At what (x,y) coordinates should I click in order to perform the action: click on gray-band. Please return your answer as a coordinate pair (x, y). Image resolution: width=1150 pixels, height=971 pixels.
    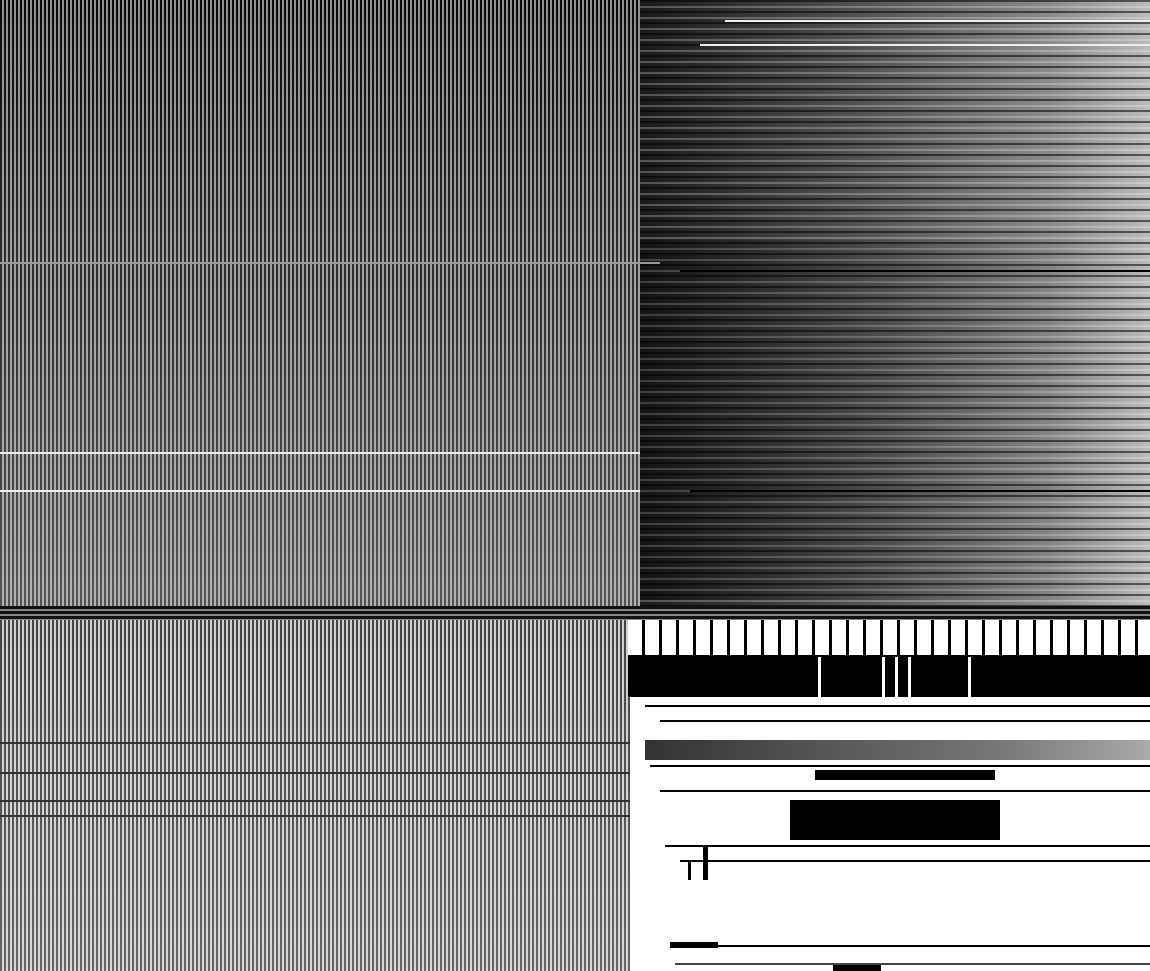
    Looking at the image, I should click on (897, 750).